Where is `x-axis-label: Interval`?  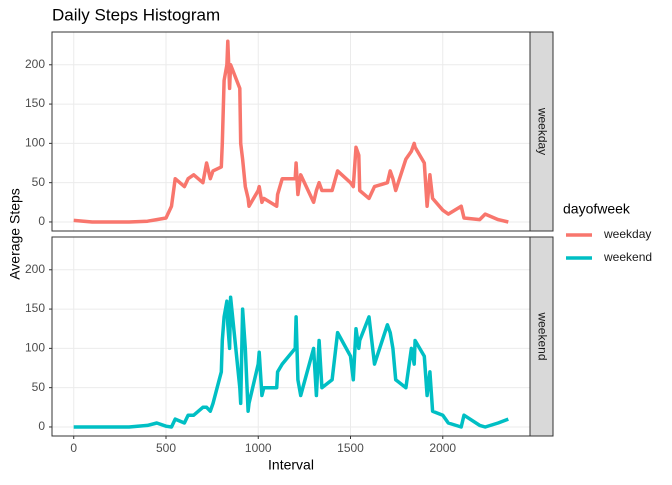
x-axis-label: Interval is located at coordinates (291, 465).